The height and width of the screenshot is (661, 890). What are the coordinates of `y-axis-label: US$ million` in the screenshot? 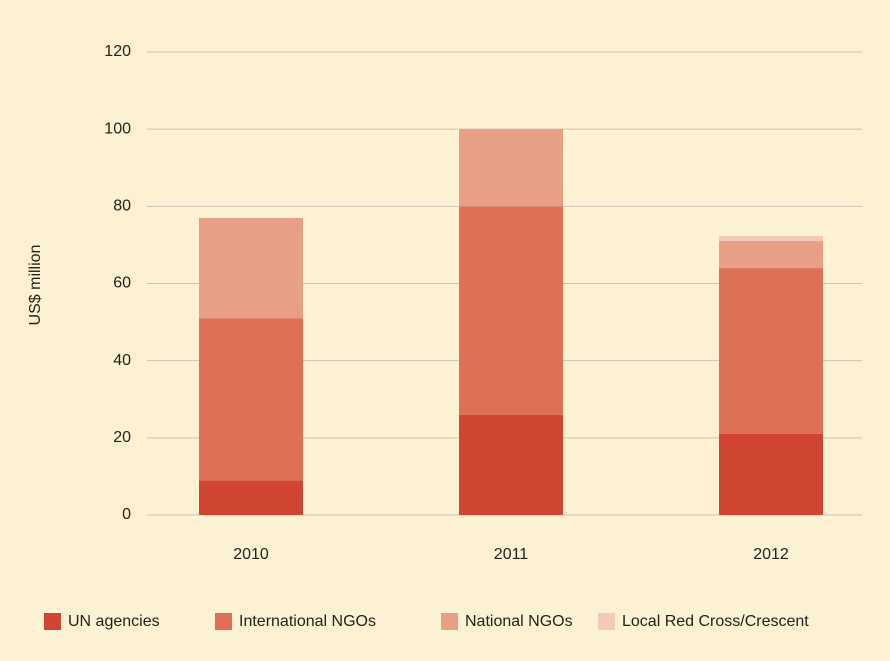 It's located at (35, 285).